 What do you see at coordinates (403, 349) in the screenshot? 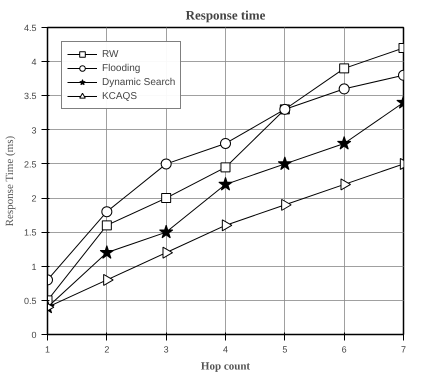
I see `x-tick-label: 7` at bounding box center [403, 349].